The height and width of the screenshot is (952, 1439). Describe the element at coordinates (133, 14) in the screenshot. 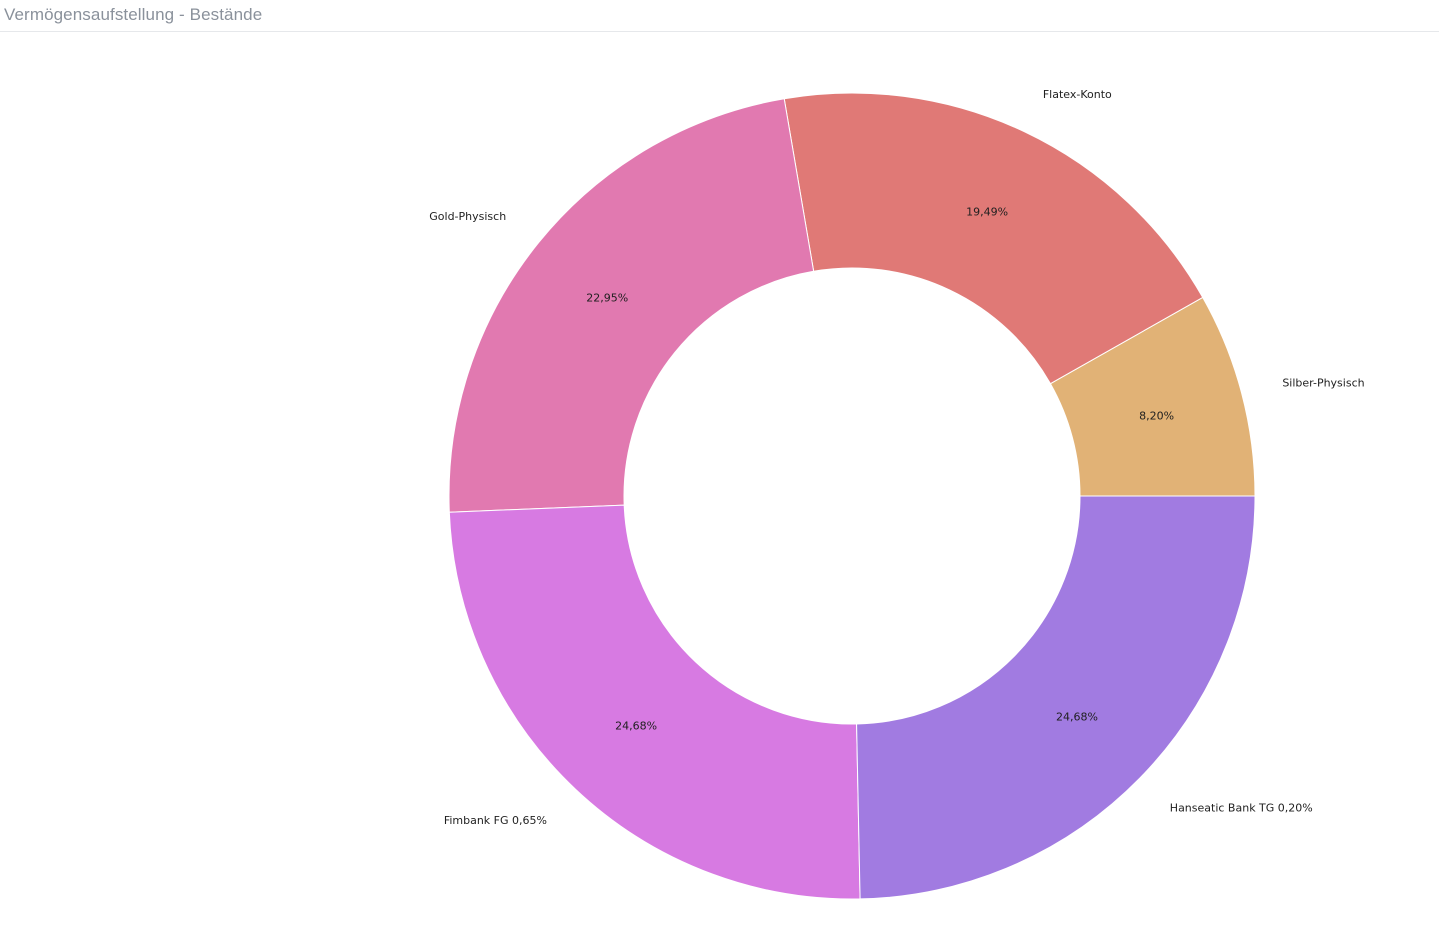

I see `page-title: Vermögensaufstellung - Bestände` at that location.